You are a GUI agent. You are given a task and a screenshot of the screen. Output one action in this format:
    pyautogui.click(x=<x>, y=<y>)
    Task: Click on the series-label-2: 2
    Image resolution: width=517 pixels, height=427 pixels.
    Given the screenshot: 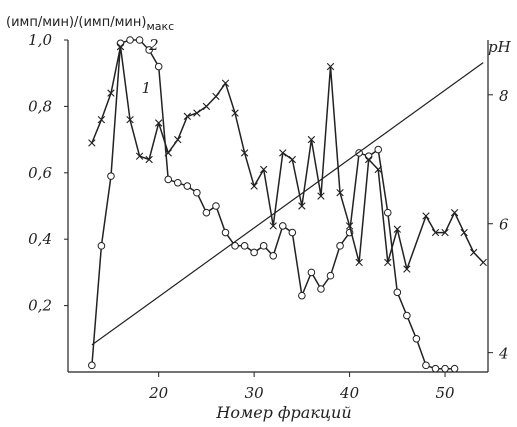 What is the action you would take?
    pyautogui.click(x=153, y=45)
    